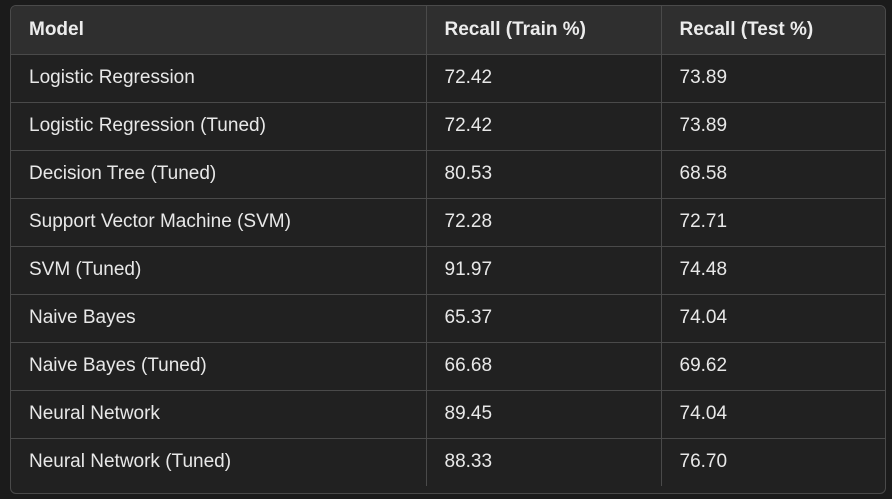  Describe the element at coordinates (772, 365) in the screenshot. I see `cell-recall-test: 69.62` at that location.